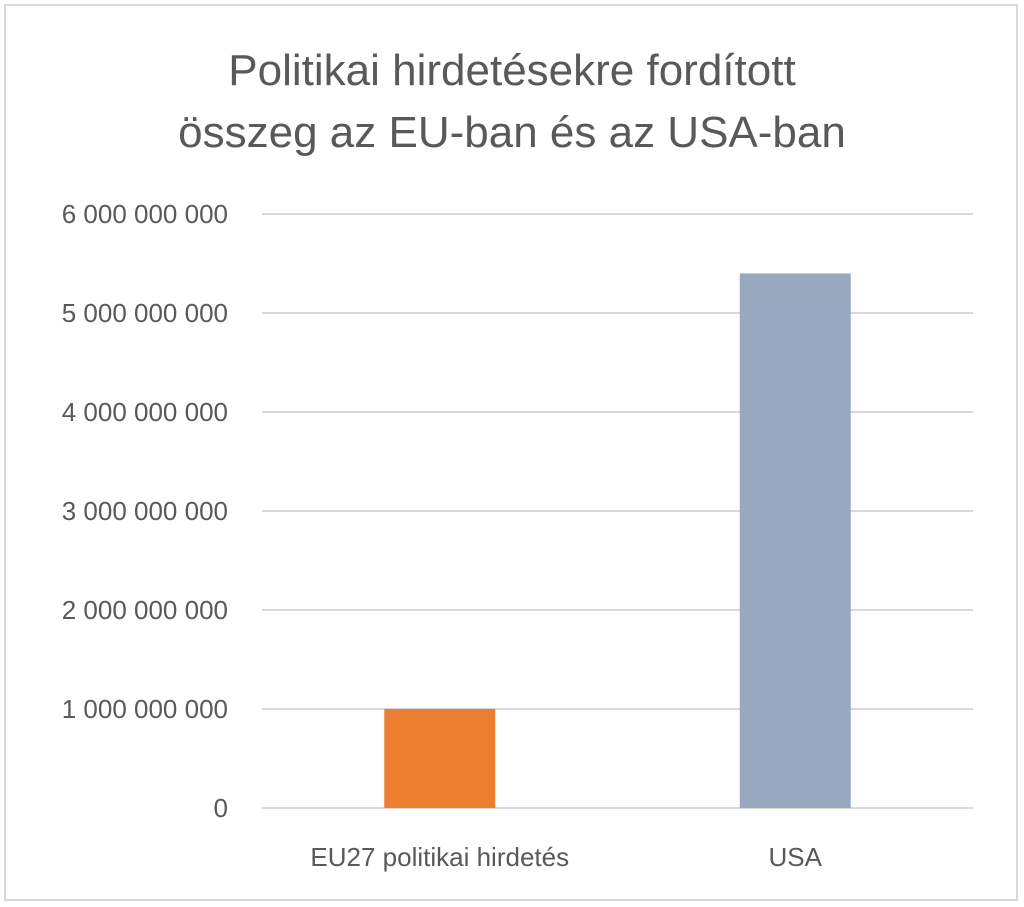 The width and height of the screenshot is (1024, 907). I want to click on y-tick-label: 0, so click(221, 808).